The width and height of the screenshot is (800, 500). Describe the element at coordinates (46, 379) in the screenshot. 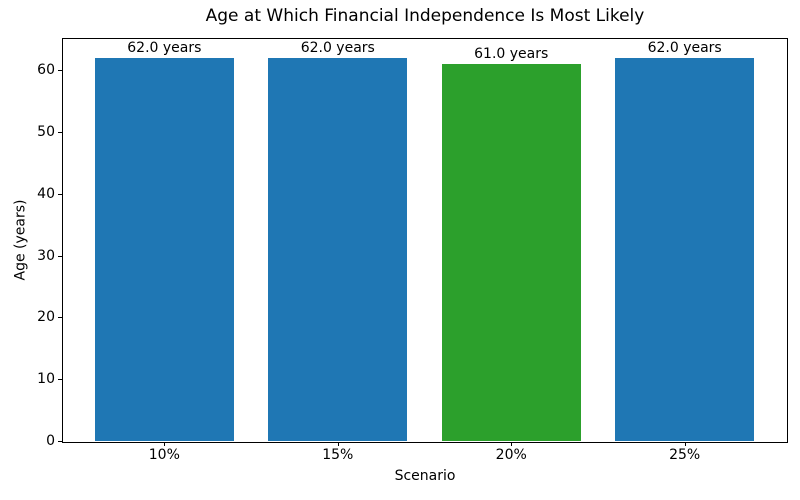

I see `y-tick-label: 10` at that location.